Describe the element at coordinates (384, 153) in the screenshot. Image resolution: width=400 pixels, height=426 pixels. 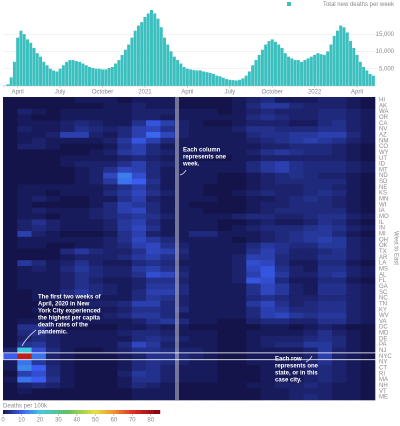
I see `row-label: WY` at that location.